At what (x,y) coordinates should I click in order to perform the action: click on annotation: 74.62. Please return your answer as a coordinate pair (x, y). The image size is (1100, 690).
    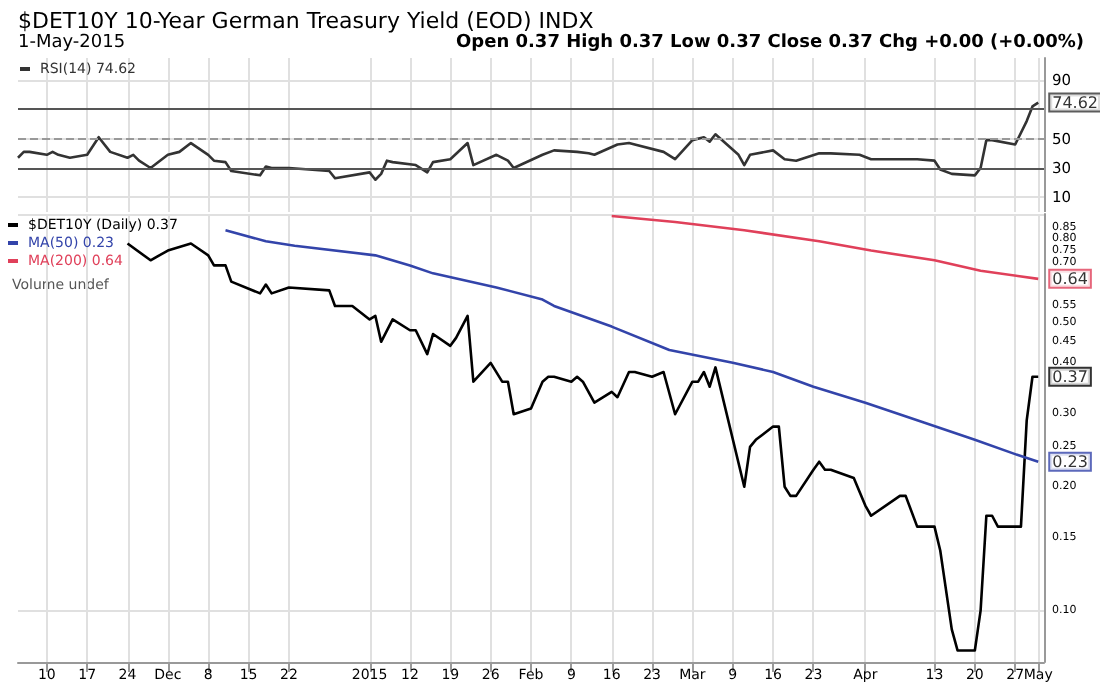
    Looking at the image, I should click on (1075, 102).